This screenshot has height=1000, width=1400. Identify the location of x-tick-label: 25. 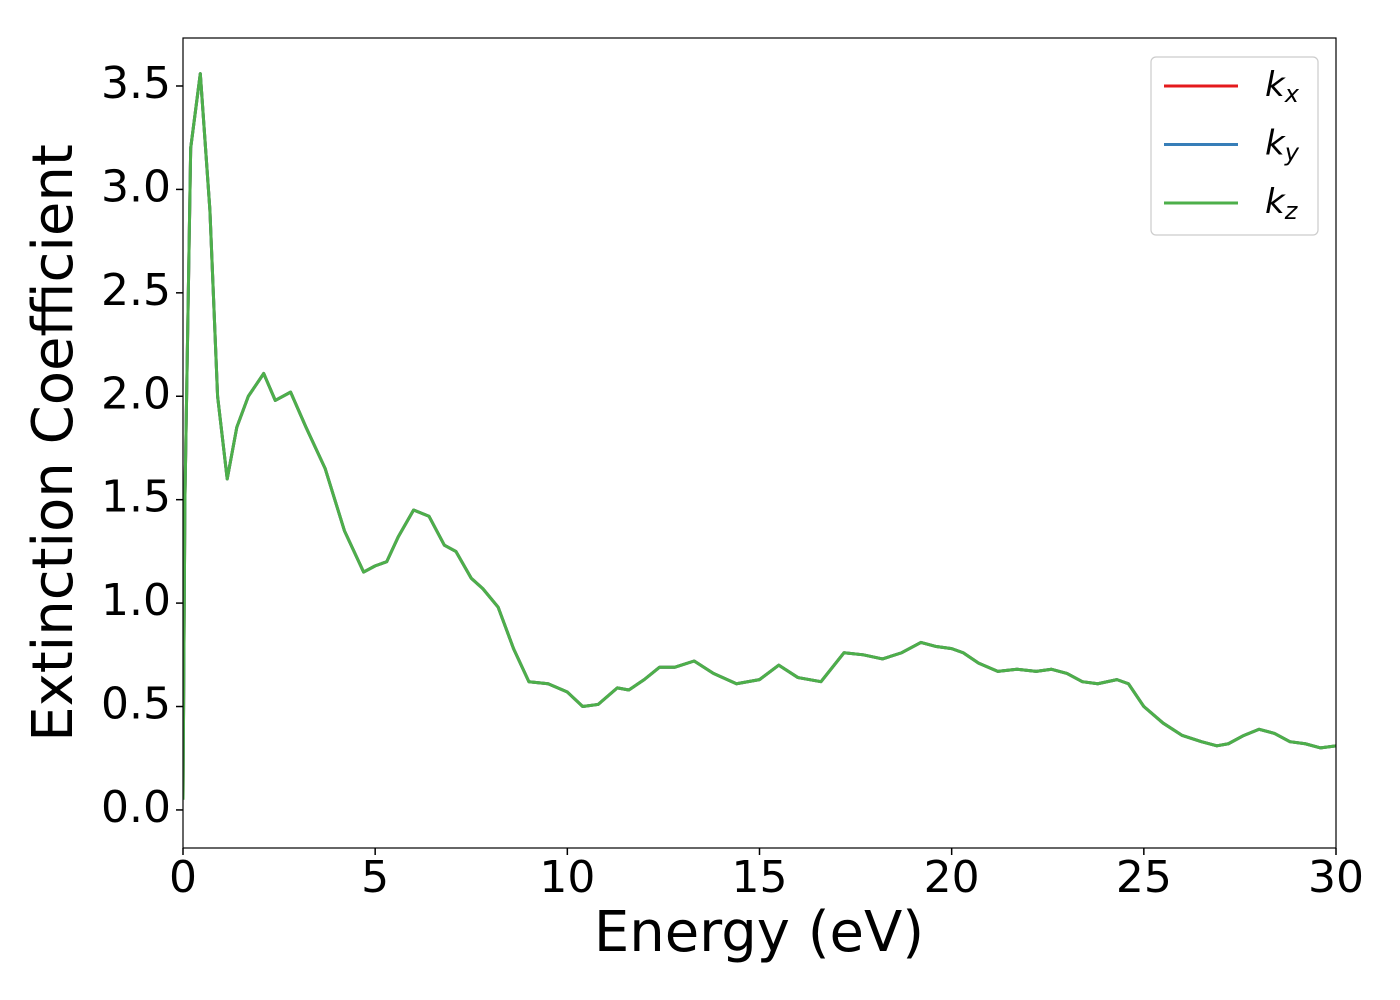
(1144, 877).